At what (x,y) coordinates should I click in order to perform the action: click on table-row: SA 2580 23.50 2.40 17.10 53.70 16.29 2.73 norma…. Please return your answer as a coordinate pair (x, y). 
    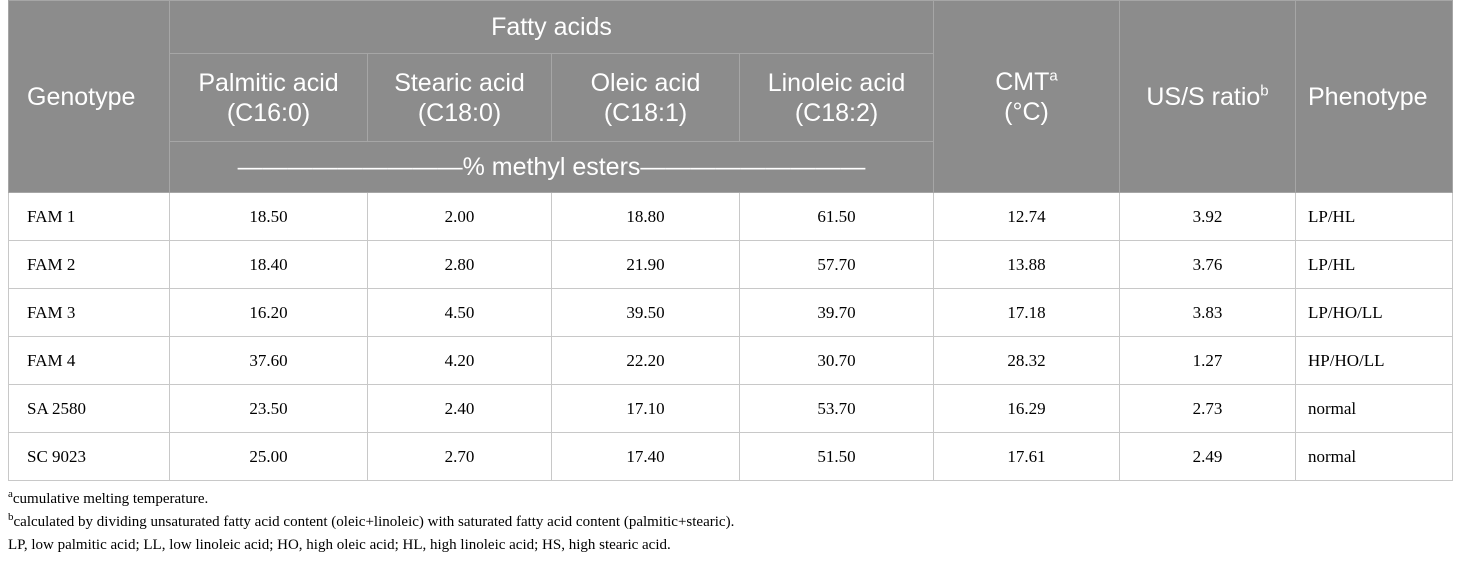
    Looking at the image, I should click on (730, 408).